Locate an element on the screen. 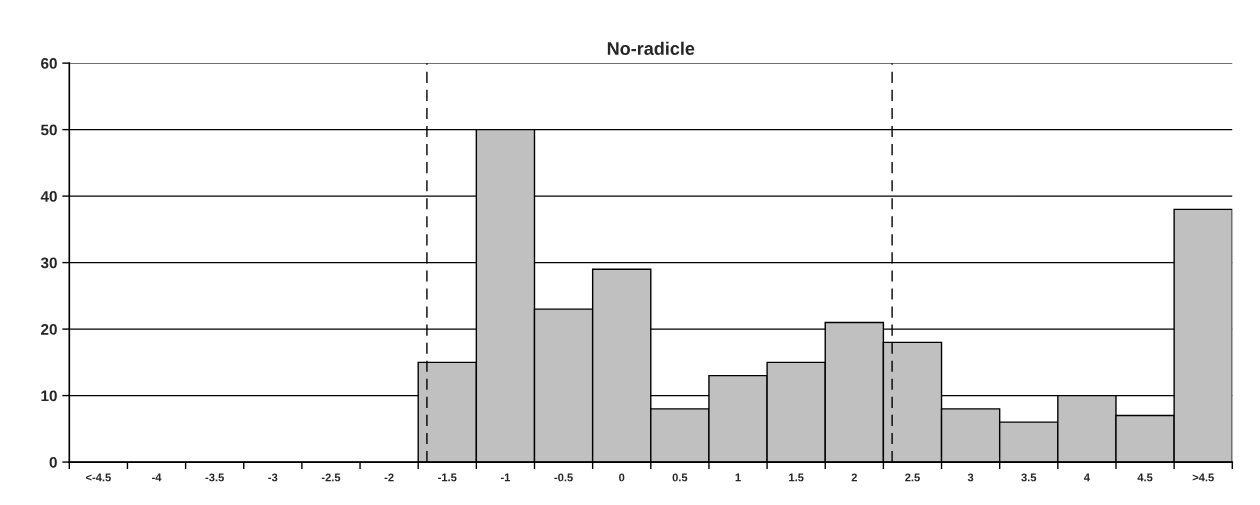 The image size is (1260, 505). y-tick-label: 40 is located at coordinates (48, 196).